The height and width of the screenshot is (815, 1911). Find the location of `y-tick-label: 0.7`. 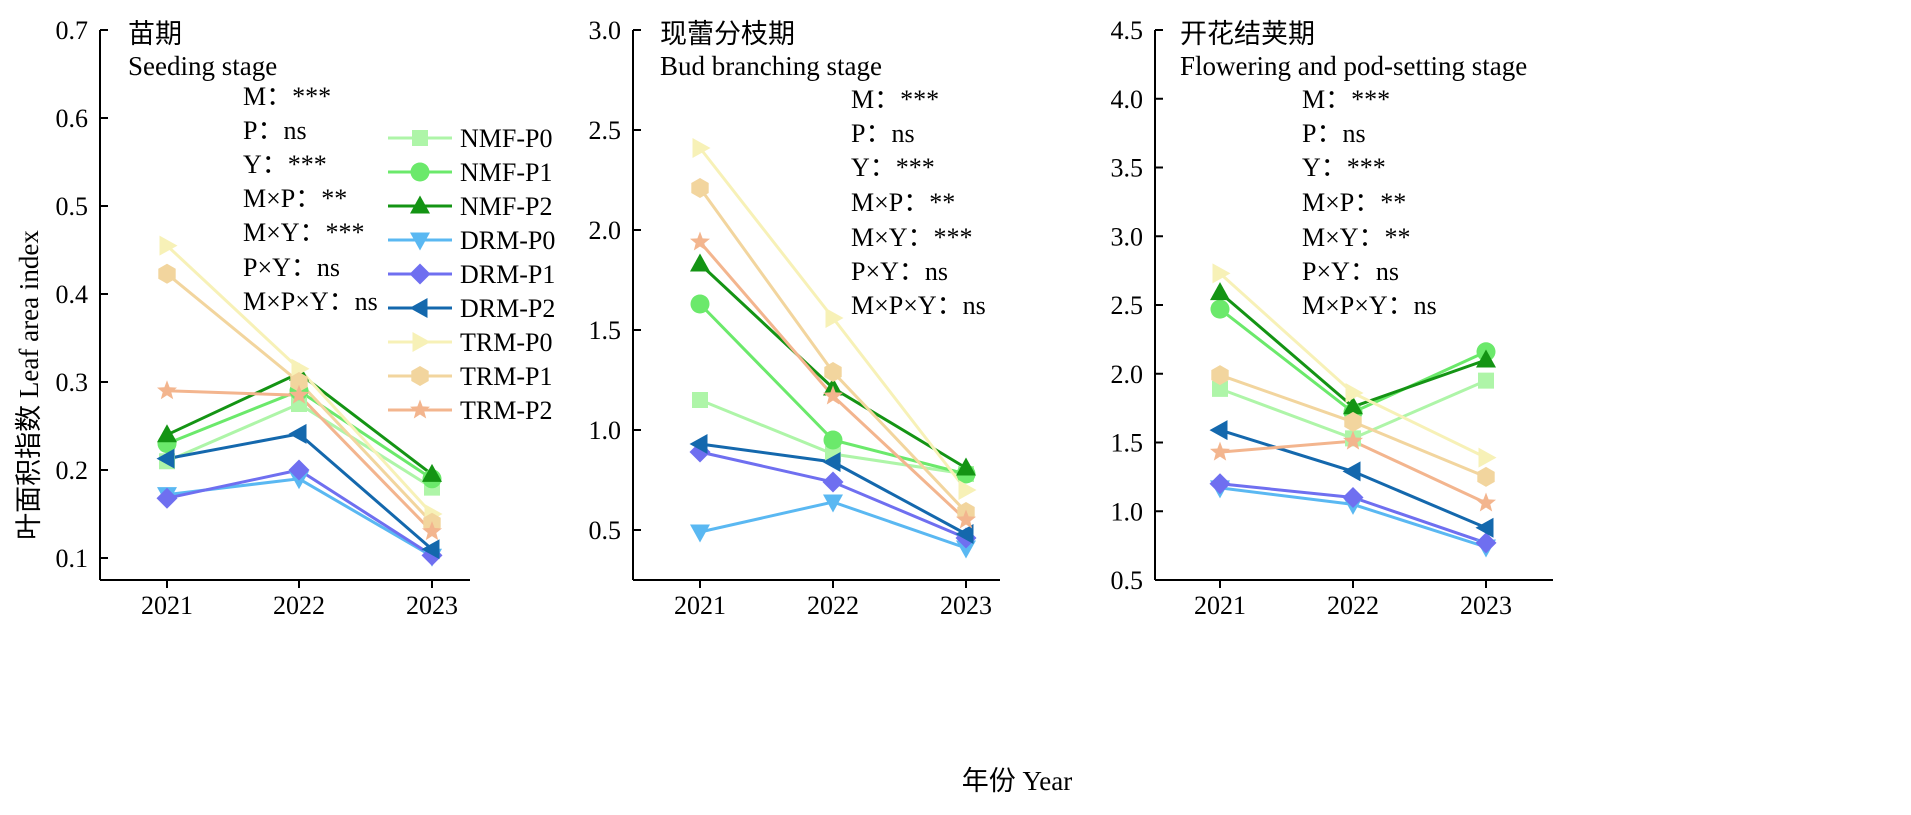

y-tick-label: 0.7 is located at coordinates (72, 30).